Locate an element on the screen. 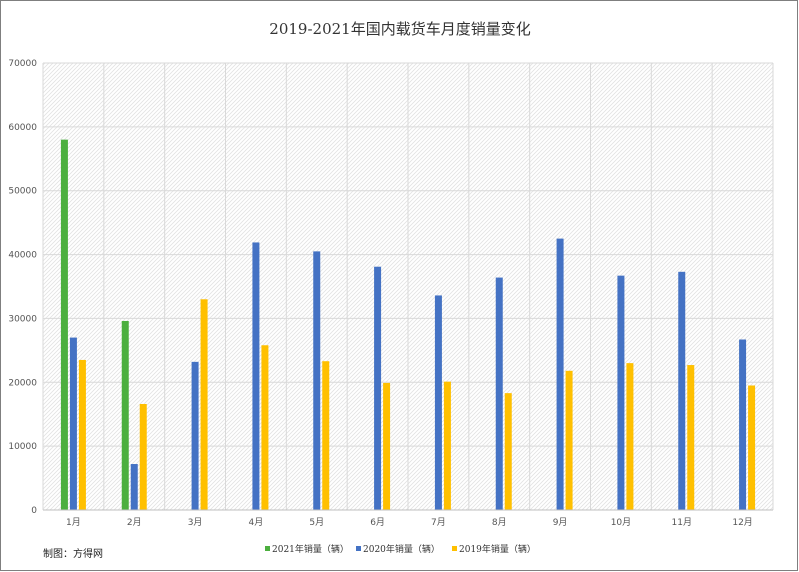  x-axis: 1月 2月 3月 4月 5月 6月 7月 8月 9月 10月 11月 12月 is located at coordinates (408, 518).